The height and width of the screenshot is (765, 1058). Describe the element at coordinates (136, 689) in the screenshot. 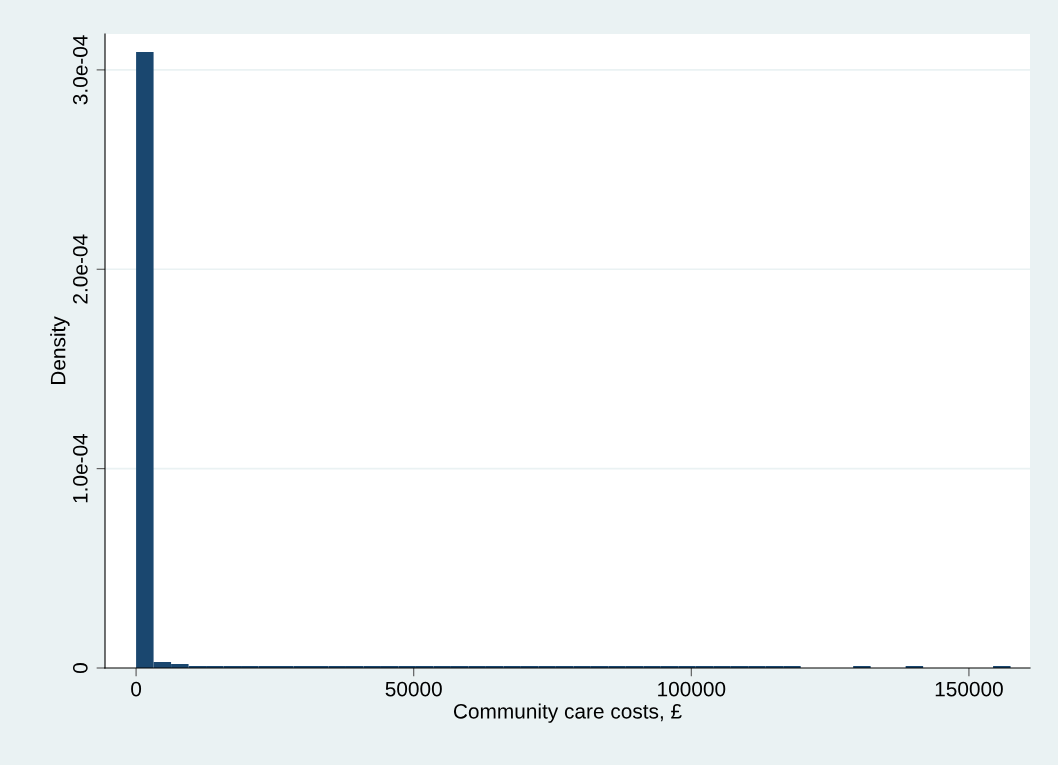

I see `x-tick-label: 0` at that location.